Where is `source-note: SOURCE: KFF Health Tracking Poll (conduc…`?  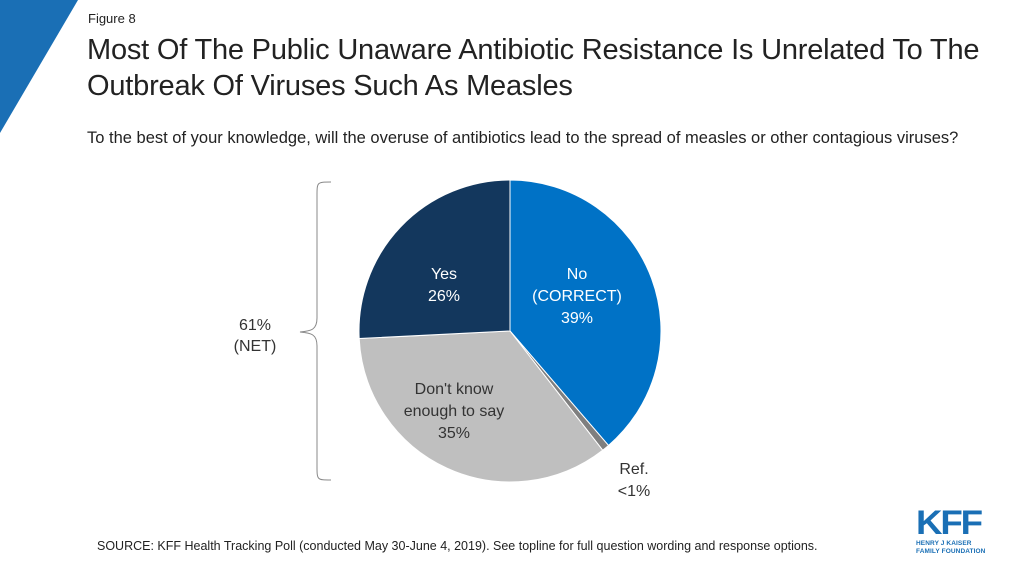 source-note: SOURCE: KFF Health Tracking Poll (conduc… is located at coordinates (457, 546).